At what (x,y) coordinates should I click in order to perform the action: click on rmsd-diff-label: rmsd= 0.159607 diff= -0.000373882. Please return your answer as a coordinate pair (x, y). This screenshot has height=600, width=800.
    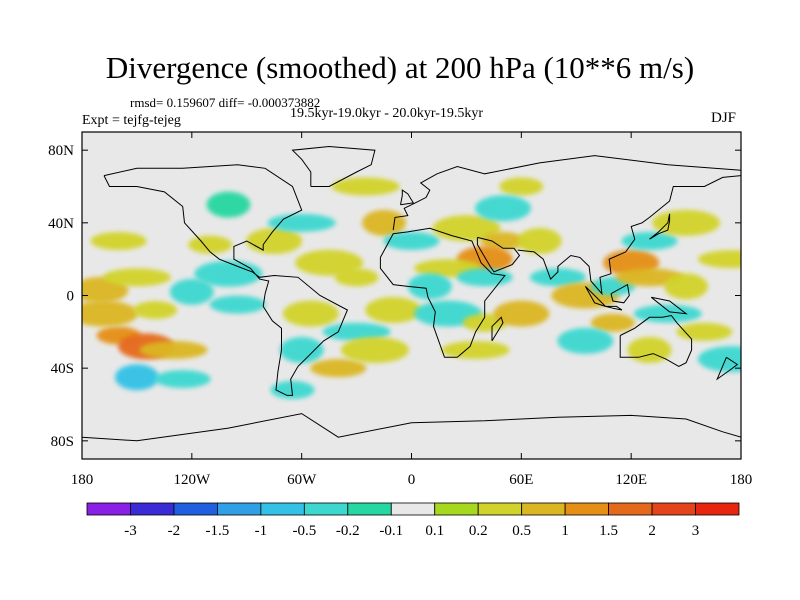
    Looking at the image, I should click on (225, 102).